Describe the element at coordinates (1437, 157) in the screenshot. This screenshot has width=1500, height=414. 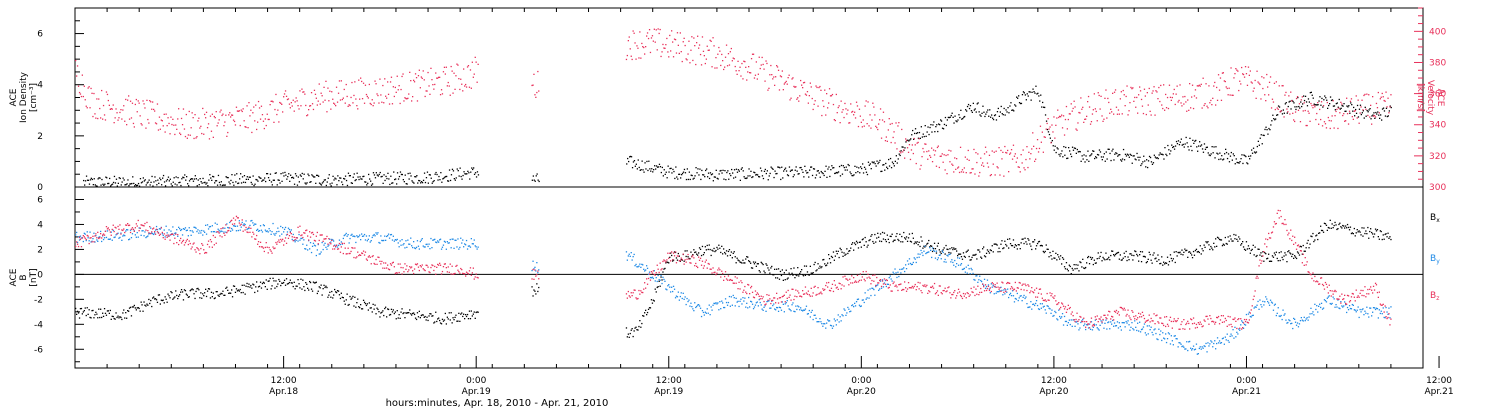
I see `velocity-tick-label: 320` at that location.